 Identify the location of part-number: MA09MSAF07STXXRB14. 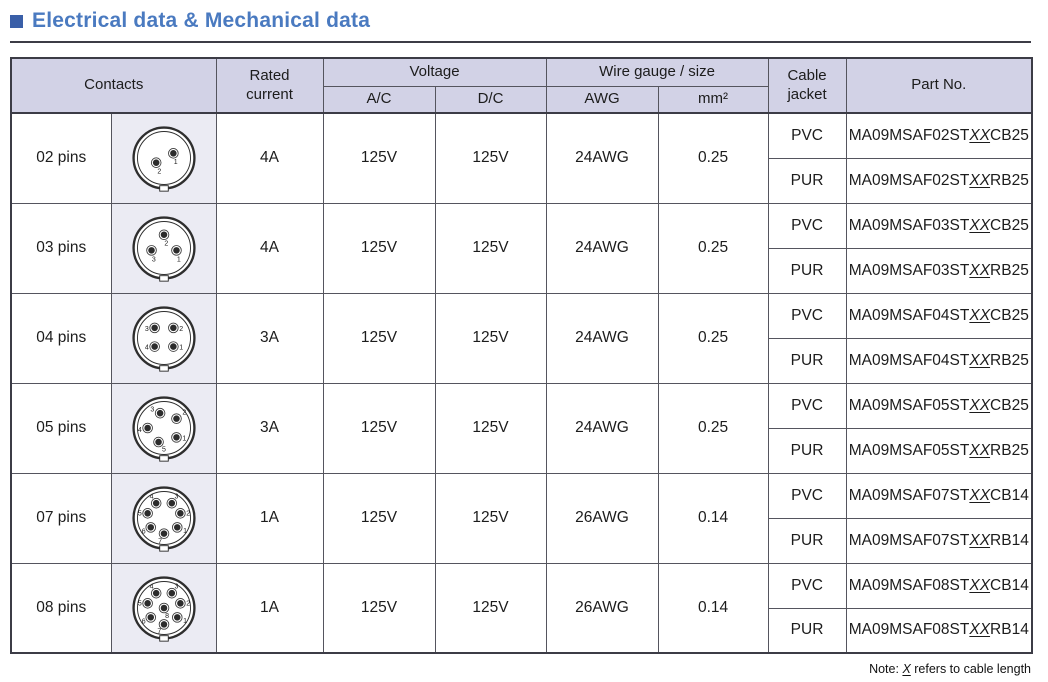
(939, 540).